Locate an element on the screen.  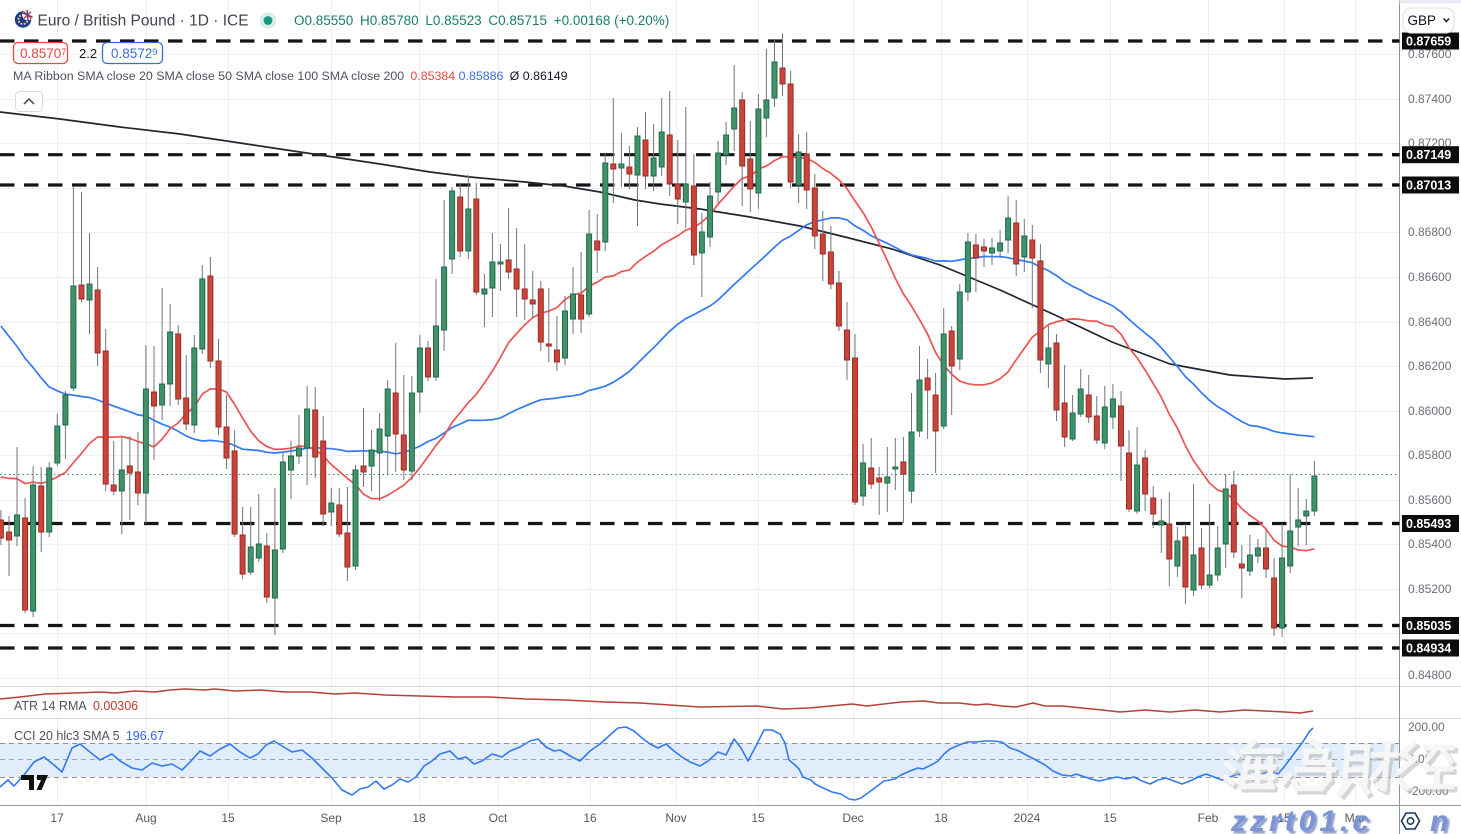
svg-text: 17 is located at coordinates (57, 818).